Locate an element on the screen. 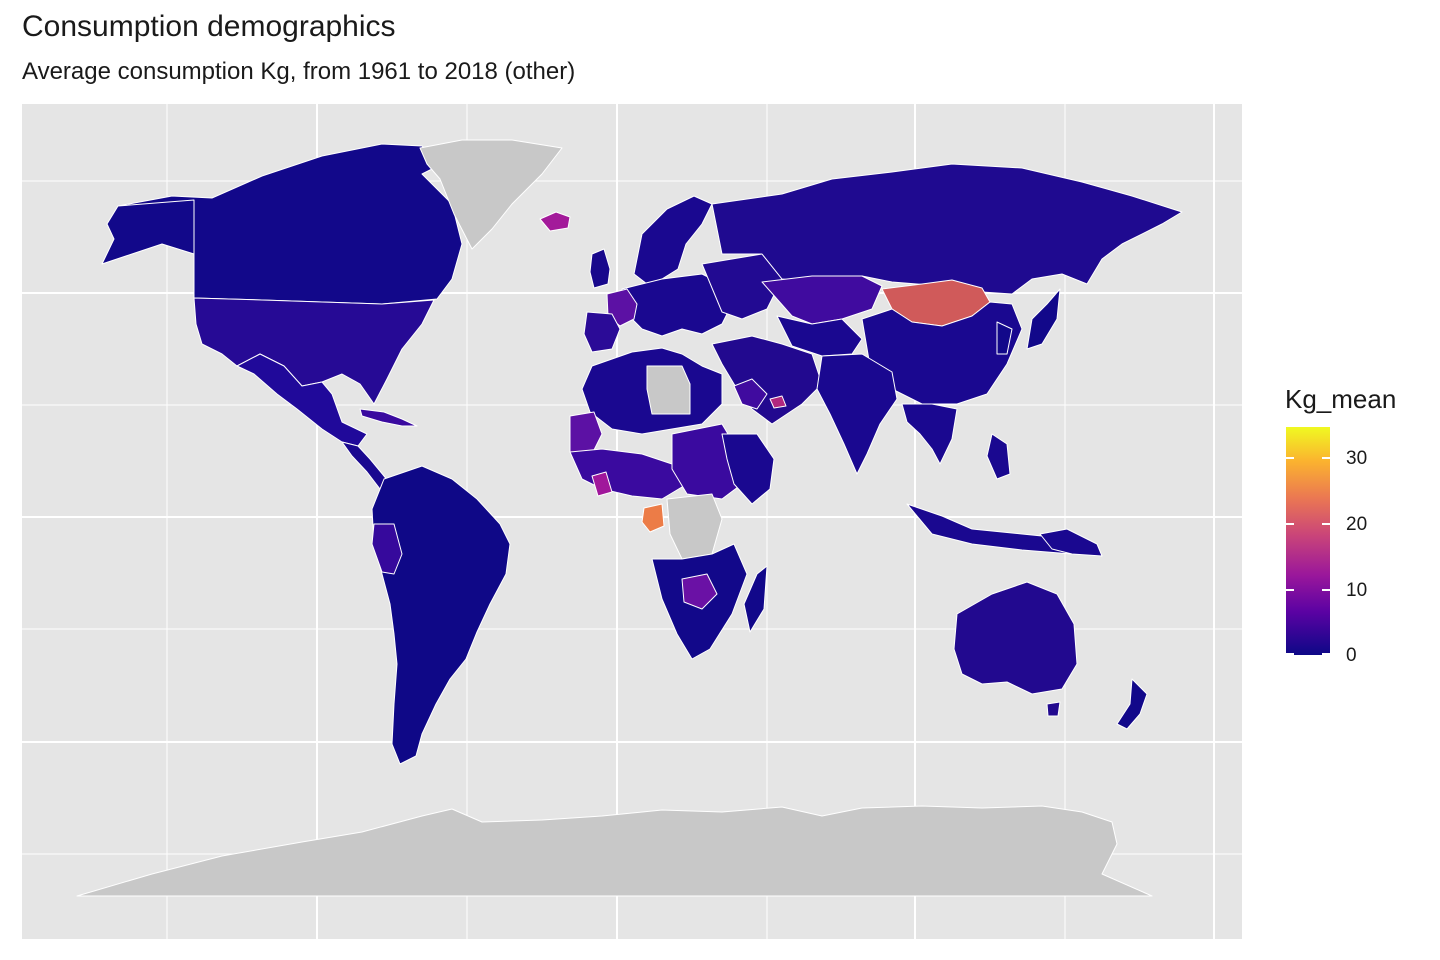 The image size is (1440, 960). region-scandinavia is located at coordinates (673, 240).